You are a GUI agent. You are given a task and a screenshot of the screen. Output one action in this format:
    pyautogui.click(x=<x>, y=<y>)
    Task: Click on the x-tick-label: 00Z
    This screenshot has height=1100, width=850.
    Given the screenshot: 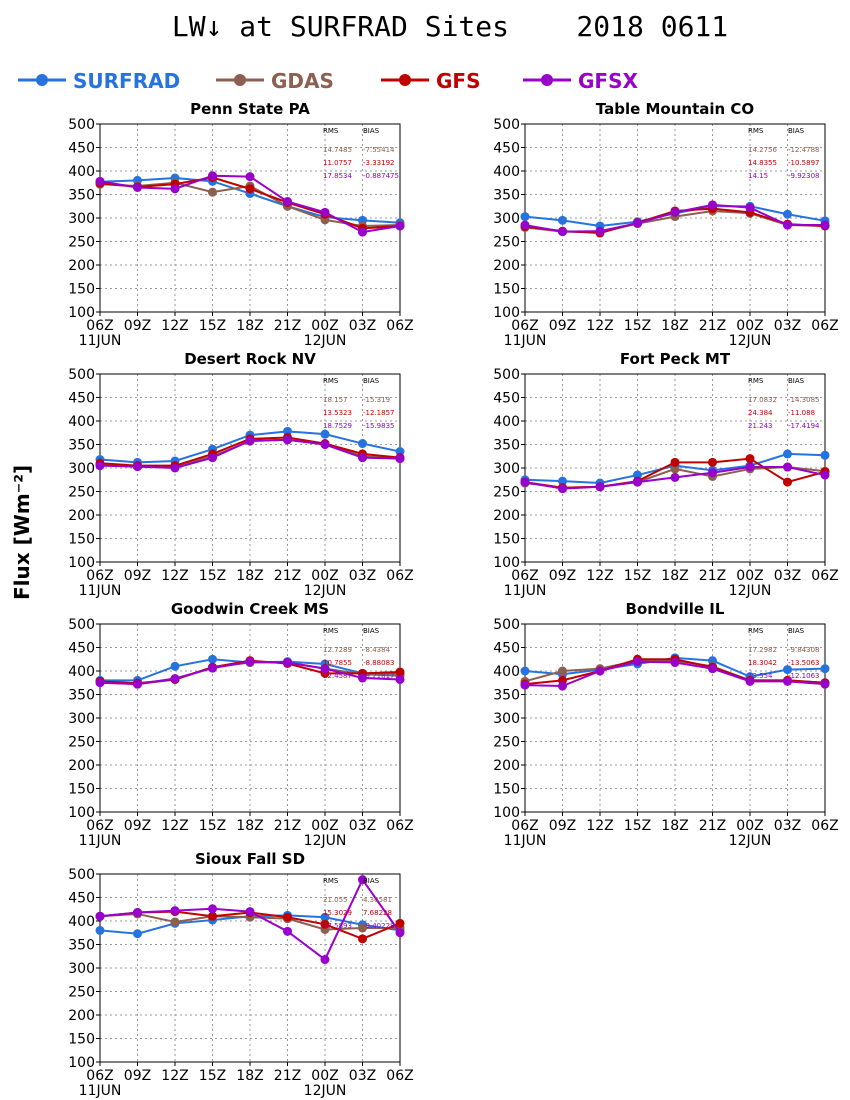 What is the action you would take?
    pyautogui.click(x=324, y=326)
    